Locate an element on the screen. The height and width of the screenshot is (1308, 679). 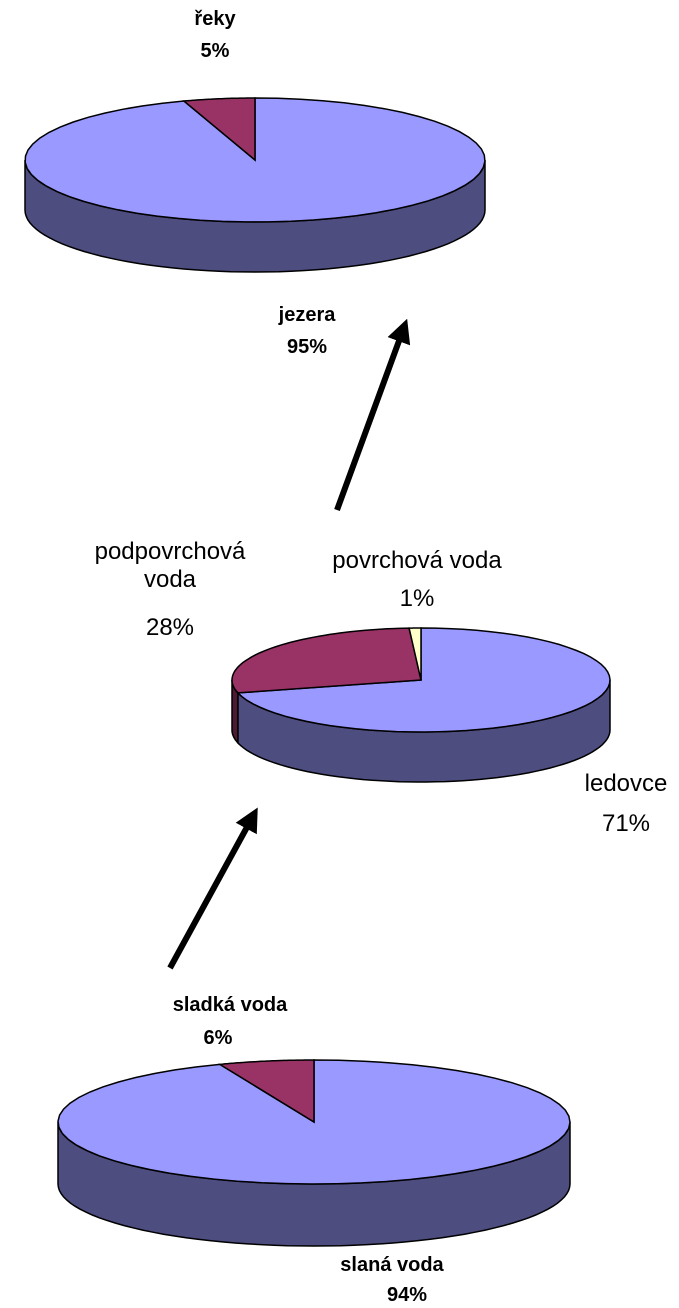
data-label: 1% is located at coordinates (417, 598).